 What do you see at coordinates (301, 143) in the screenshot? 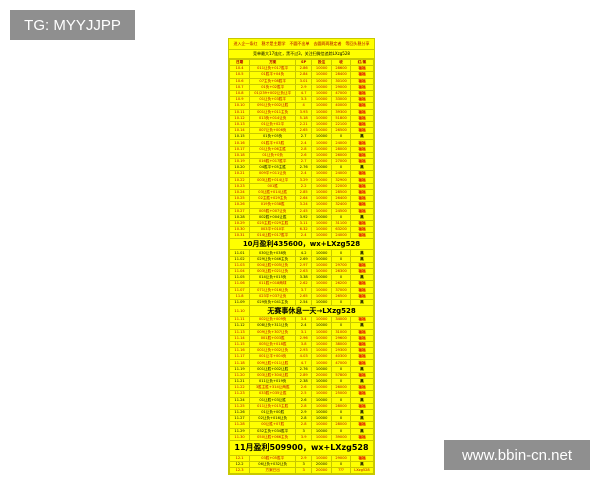
I see `table-row: 10.16 01胜平+03胜 2.4 10000 24000 福福` at bounding box center [301, 143].